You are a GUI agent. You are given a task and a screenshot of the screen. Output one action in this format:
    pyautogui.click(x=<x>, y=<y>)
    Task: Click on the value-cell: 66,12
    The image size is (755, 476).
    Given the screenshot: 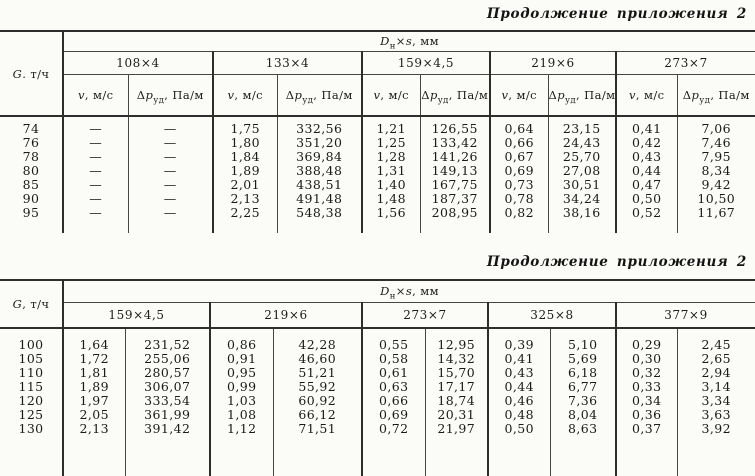 What is the action you would take?
    pyautogui.click(x=317, y=415)
    